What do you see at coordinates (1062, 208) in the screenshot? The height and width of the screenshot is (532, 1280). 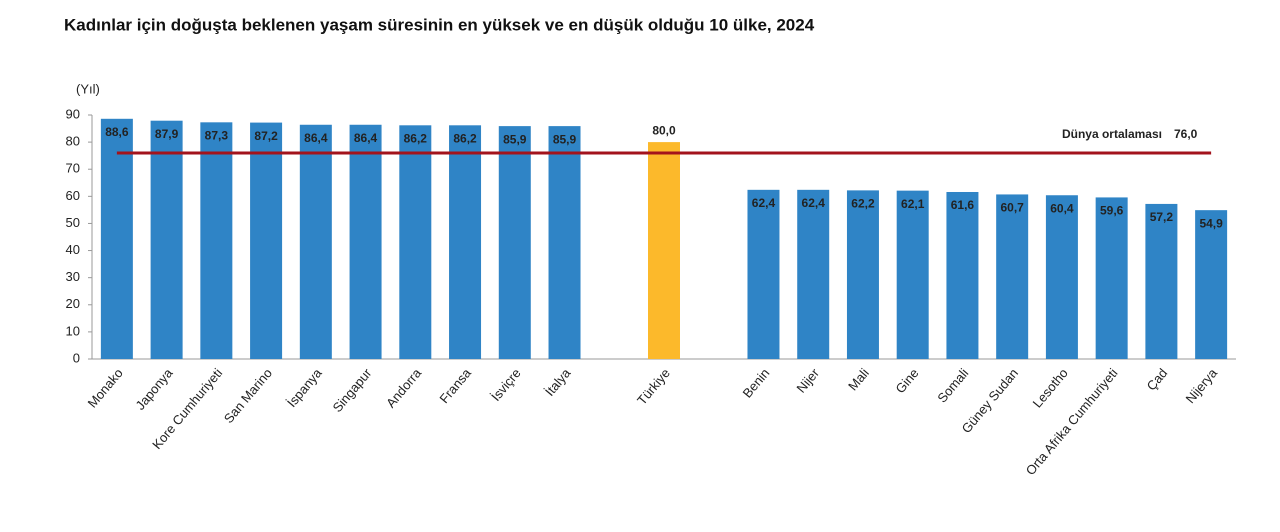 I see `value-label: 60,4` at bounding box center [1062, 208].